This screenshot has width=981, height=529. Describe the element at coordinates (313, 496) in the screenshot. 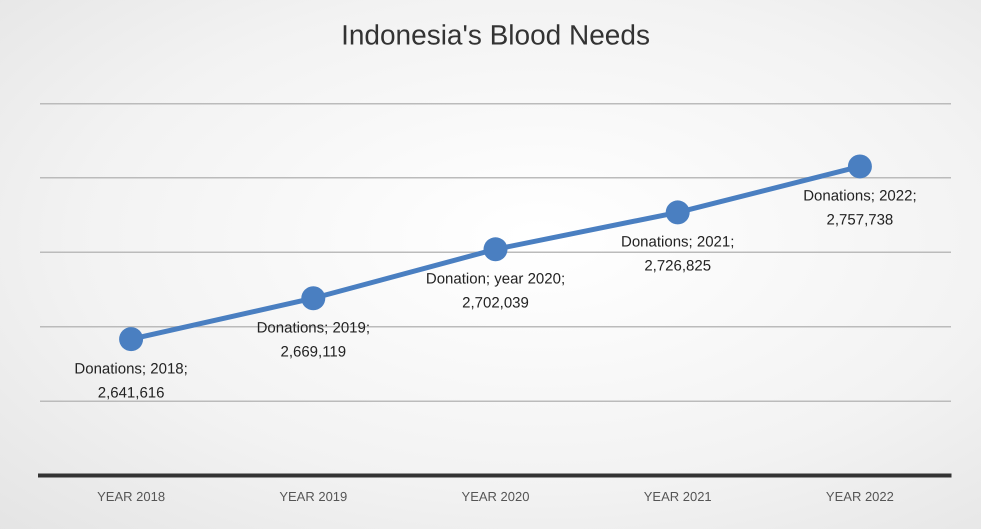

I see `x-tick-label: YEAR 2019` at that location.